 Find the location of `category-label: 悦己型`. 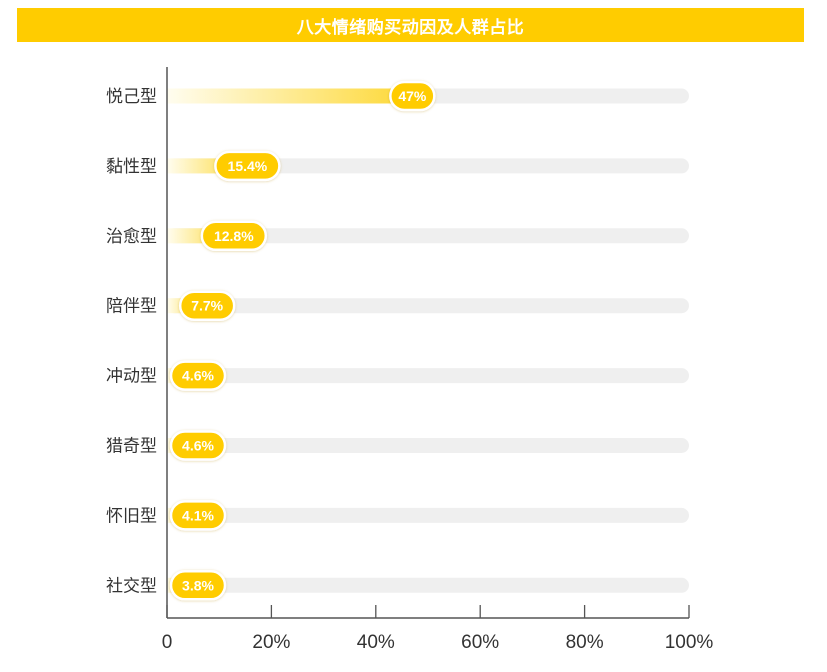

category-label: 悦己型 is located at coordinates (131, 97).